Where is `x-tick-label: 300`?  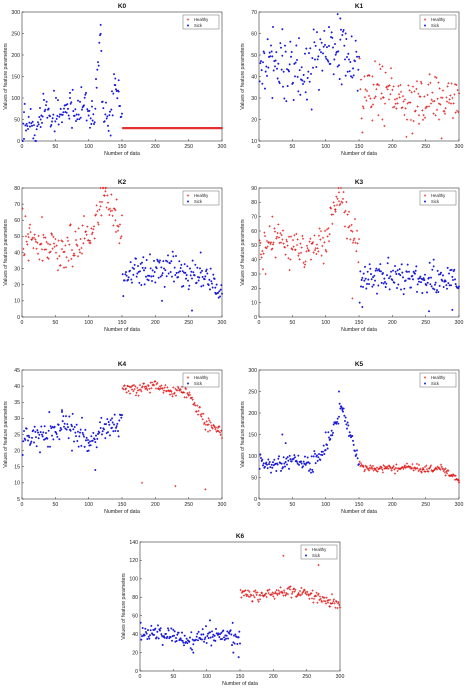
x-tick-label: 300 is located at coordinates (459, 323).